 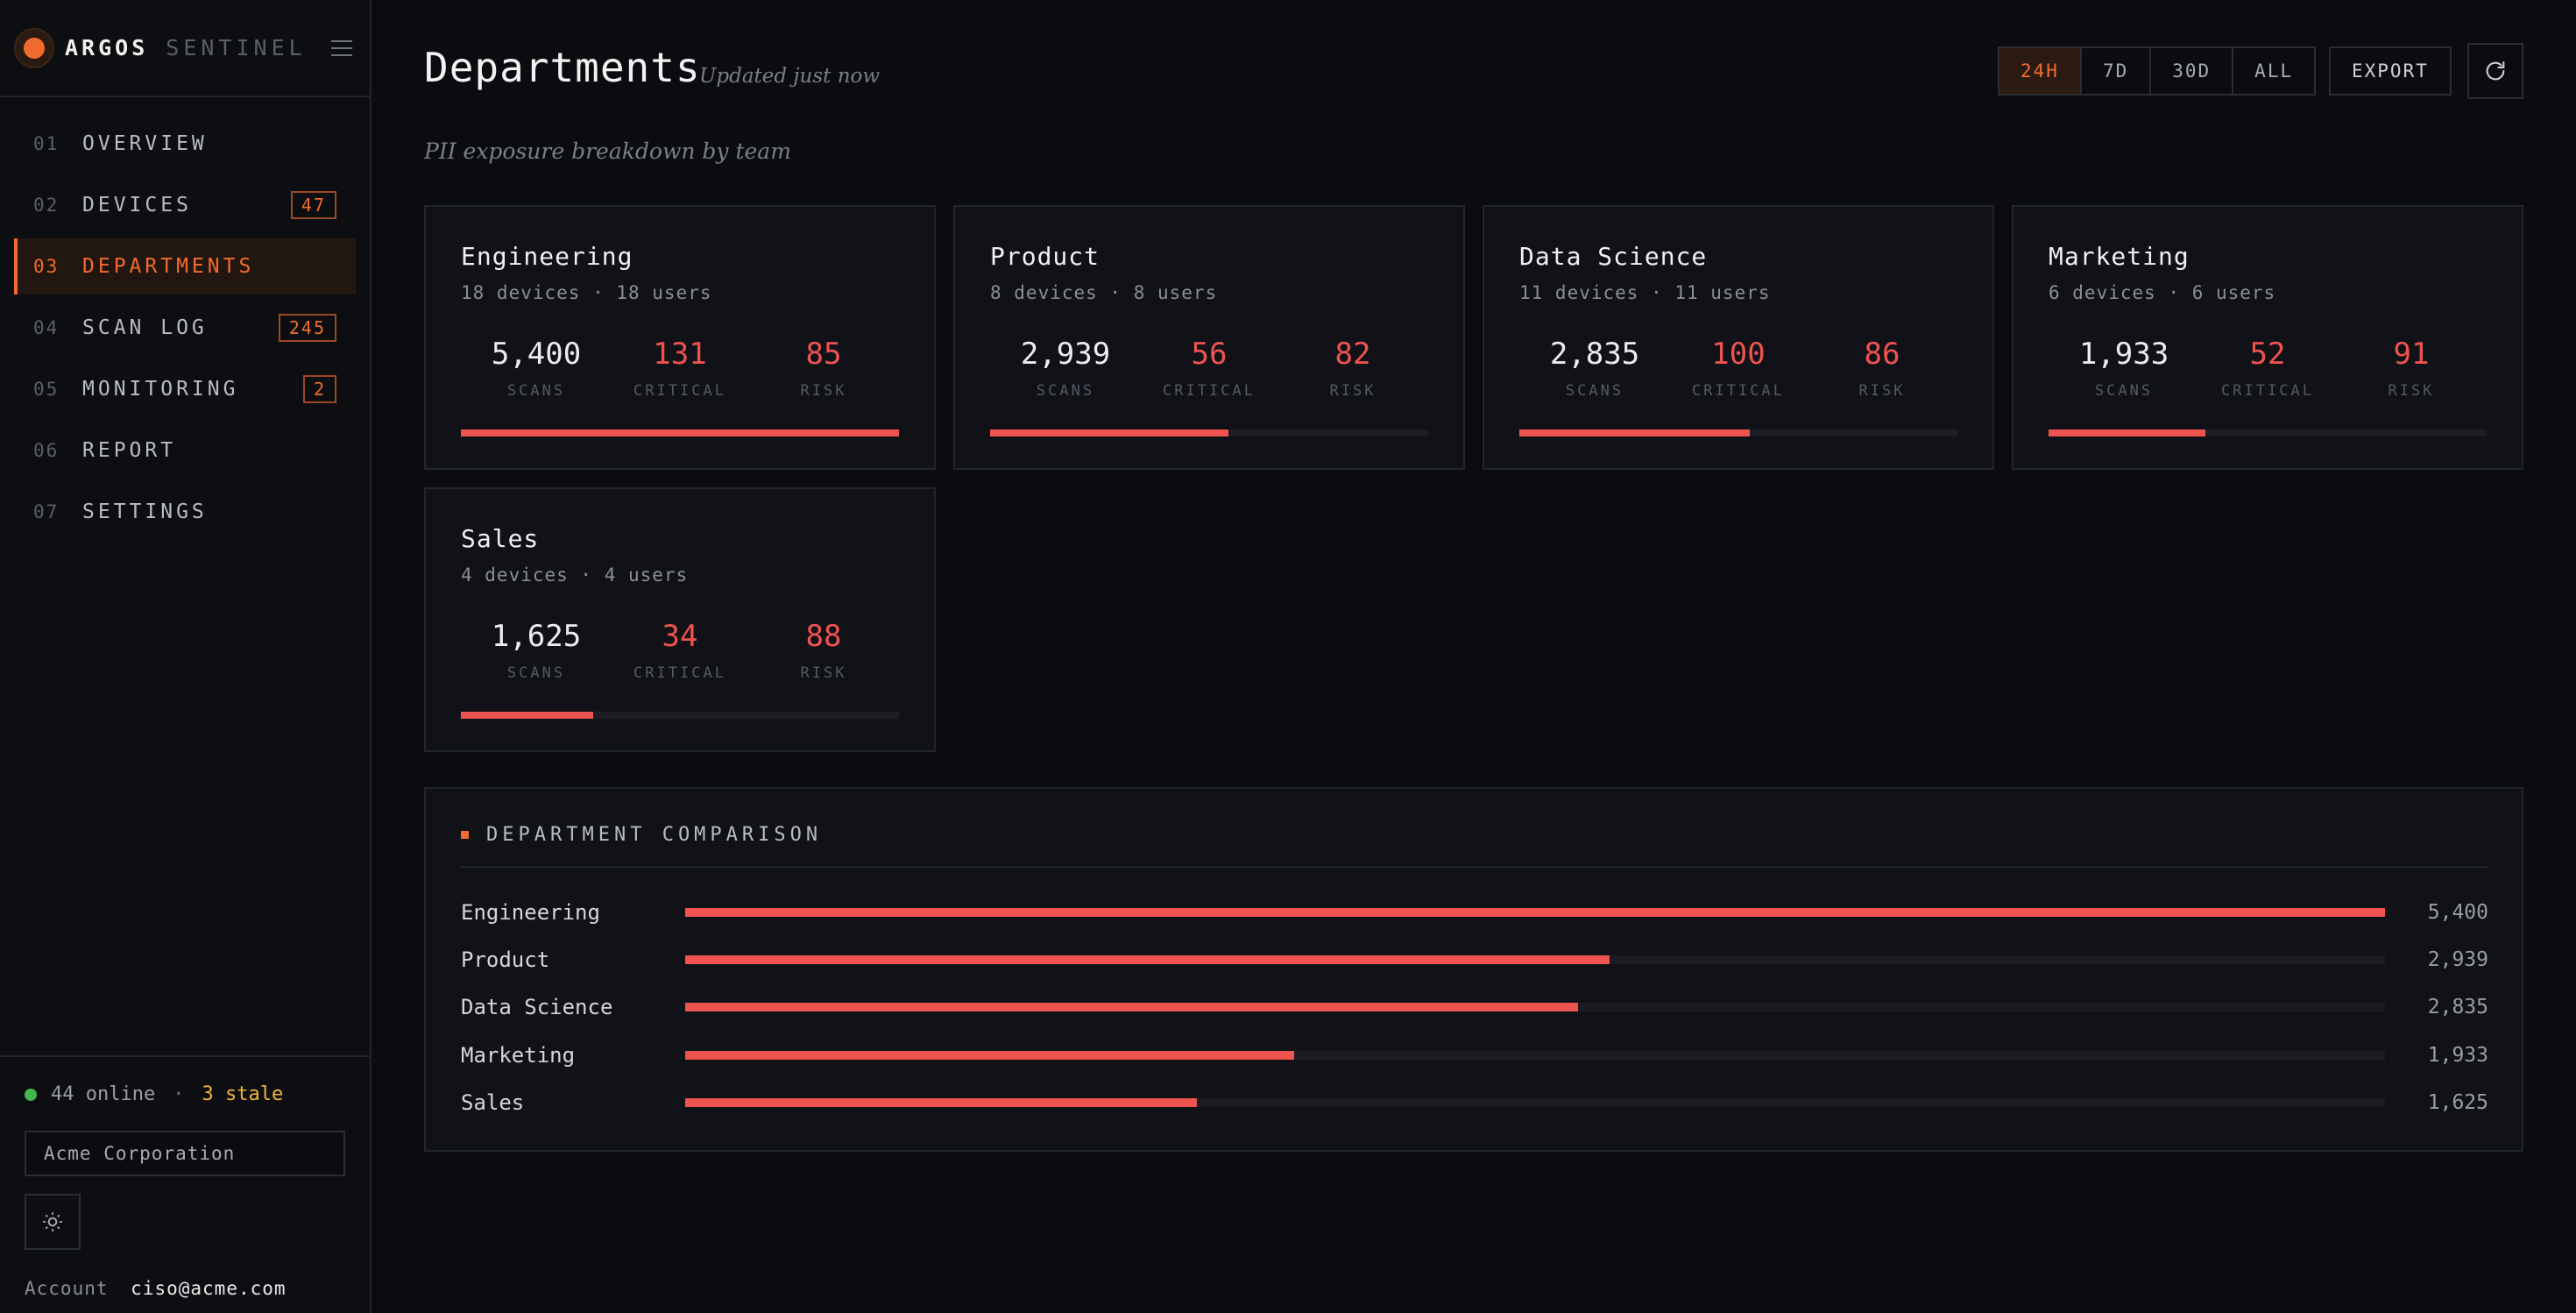 What do you see at coordinates (493, 1102) in the screenshot?
I see `comparison-label: Sales` at bounding box center [493, 1102].